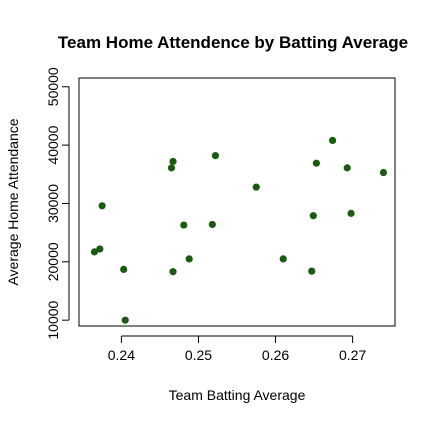 Image resolution: width=435 pixels, height=425 pixels. I want to click on y-axis-label: Average Home Attendance, so click(13, 201).